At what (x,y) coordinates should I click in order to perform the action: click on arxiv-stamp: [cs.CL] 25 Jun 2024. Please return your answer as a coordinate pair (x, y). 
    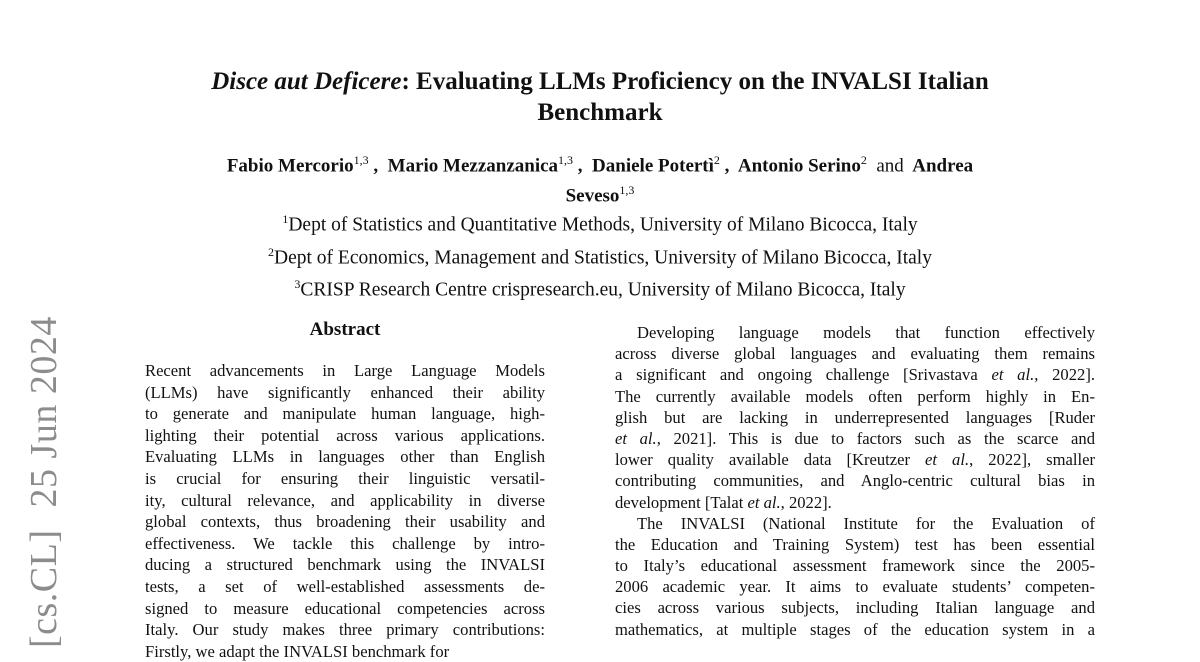
    Looking at the image, I should click on (44, 471).